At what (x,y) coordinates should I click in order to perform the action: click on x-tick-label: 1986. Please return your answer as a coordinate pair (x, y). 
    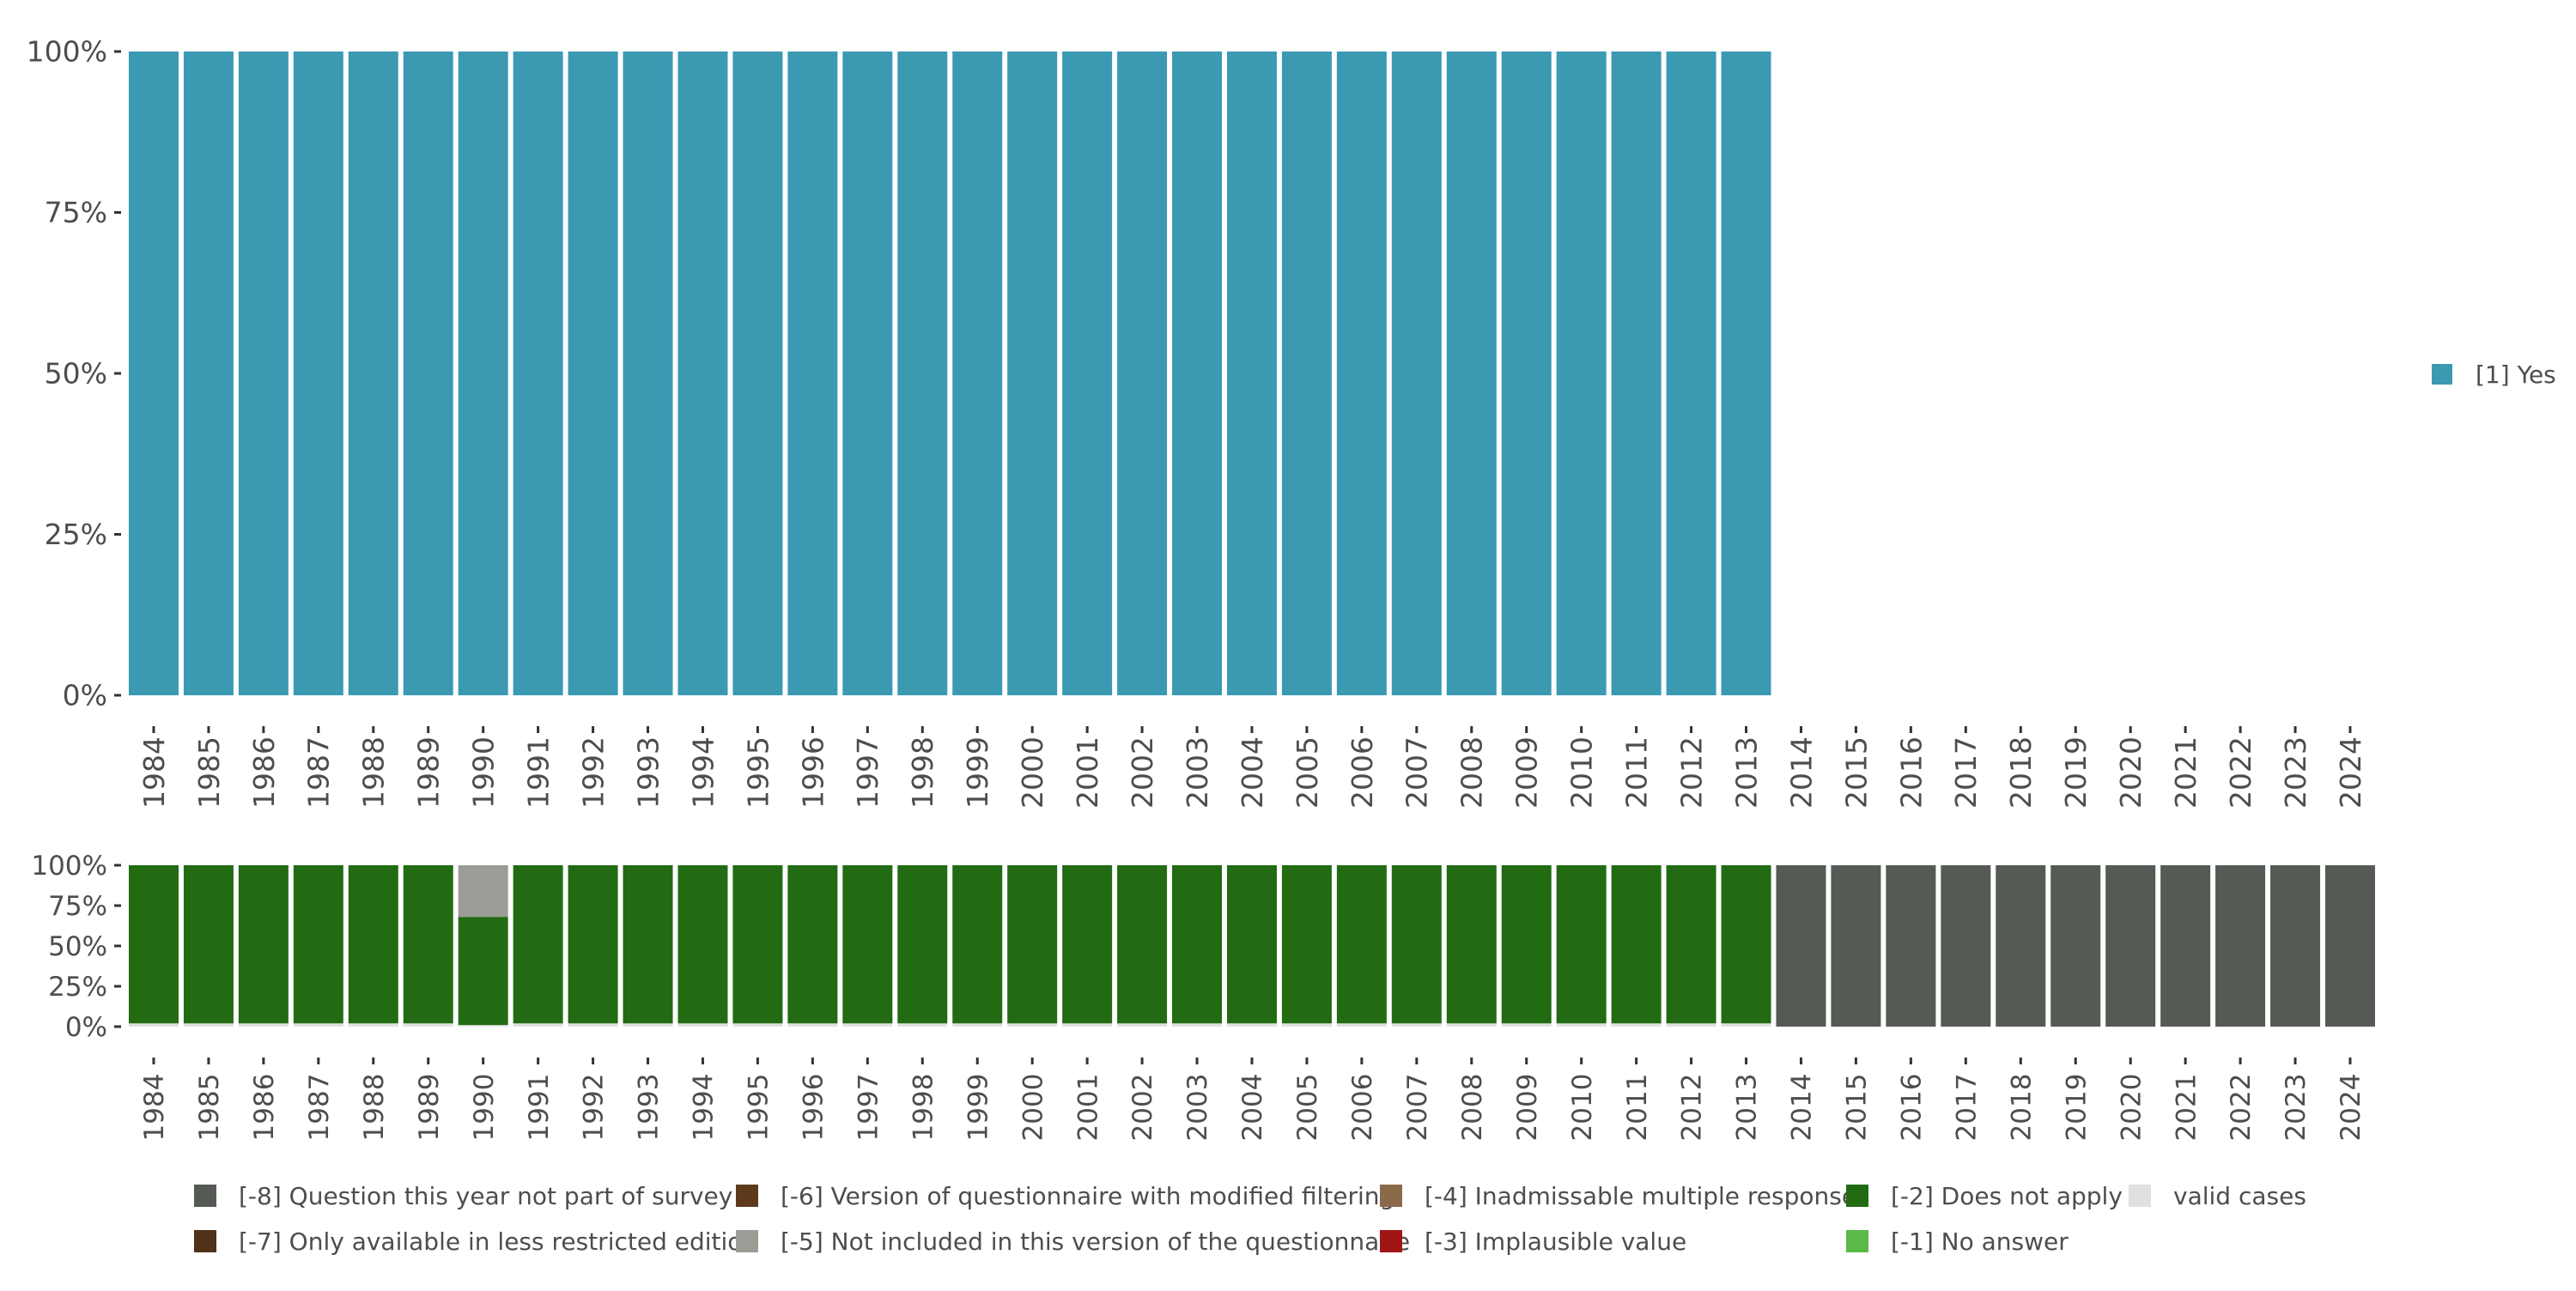
    Looking at the image, I should click on (264, 772).